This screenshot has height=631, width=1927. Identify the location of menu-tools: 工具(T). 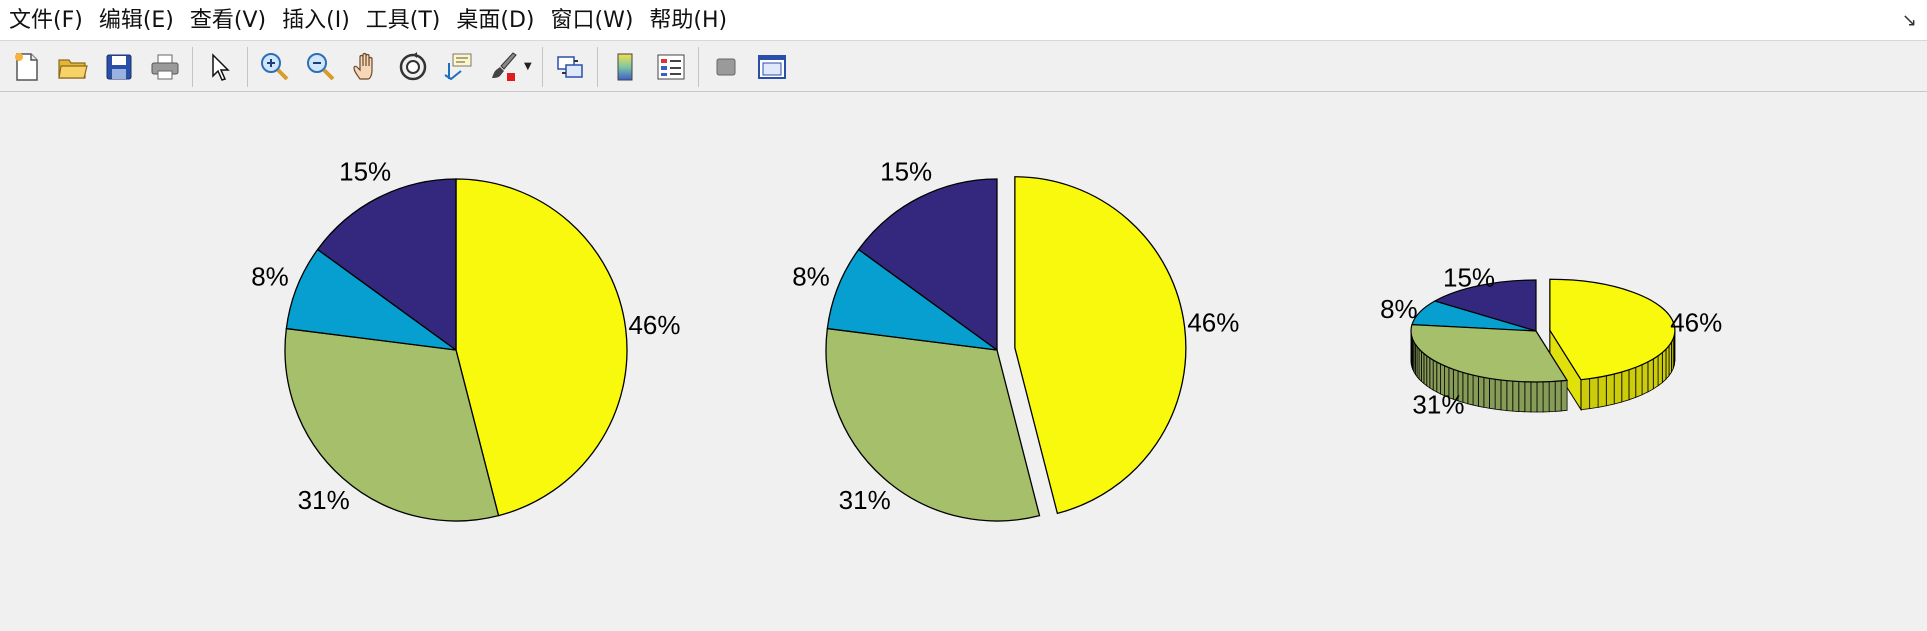
(403, 20).